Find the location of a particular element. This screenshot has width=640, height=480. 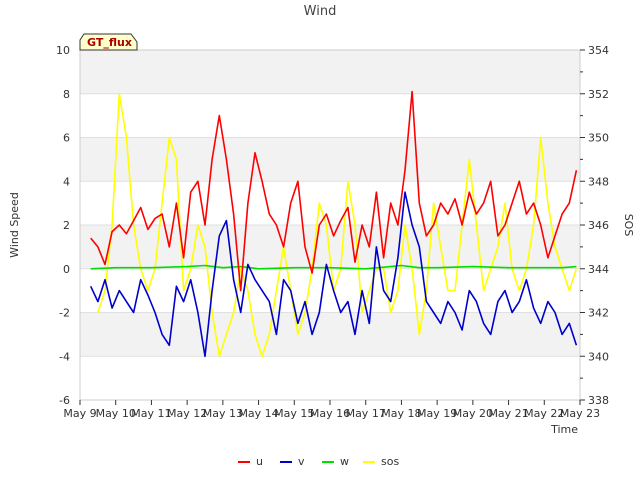

x-tick-label: May 11 is located at coordinates (151, 413).